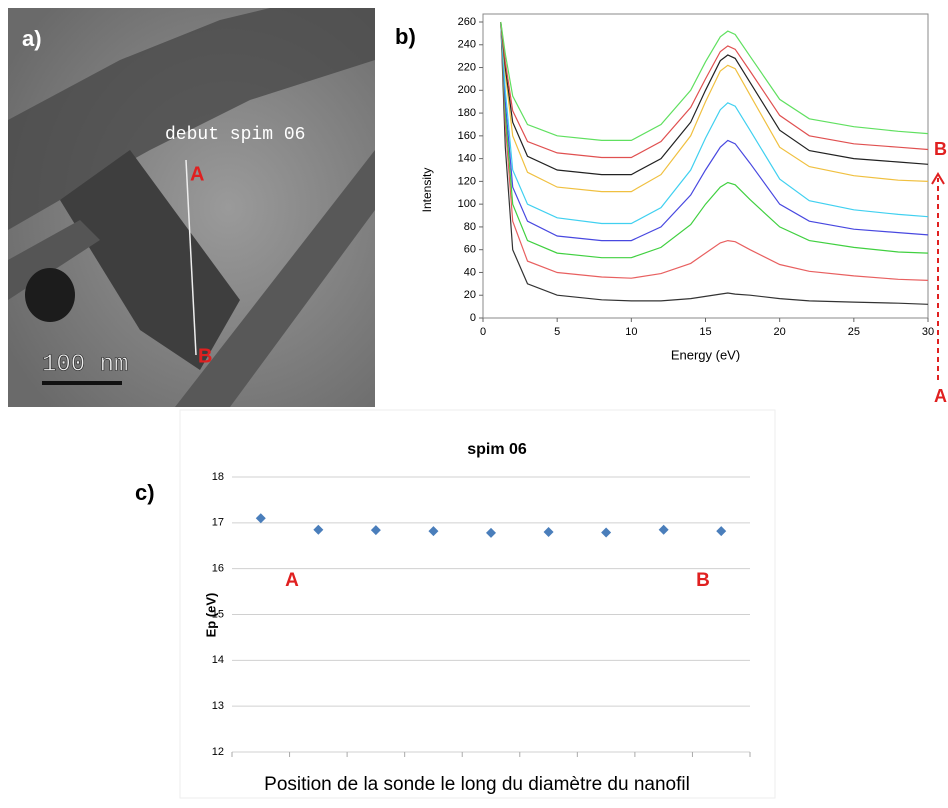 This screenshot has height=808, width=948. What do you see at coordinates (467, 90) in the screenshot?
I see `y-tick-label: 200` at bounding box center [467, 90].